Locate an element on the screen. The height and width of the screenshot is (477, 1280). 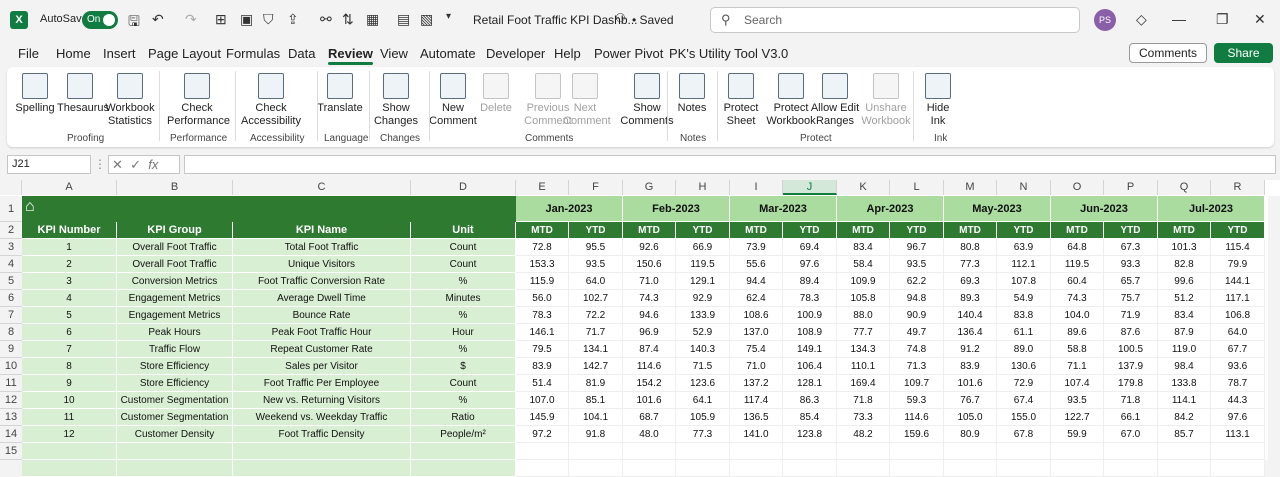
diamond-icon: ◇ is located at coordinates (1141, 19).